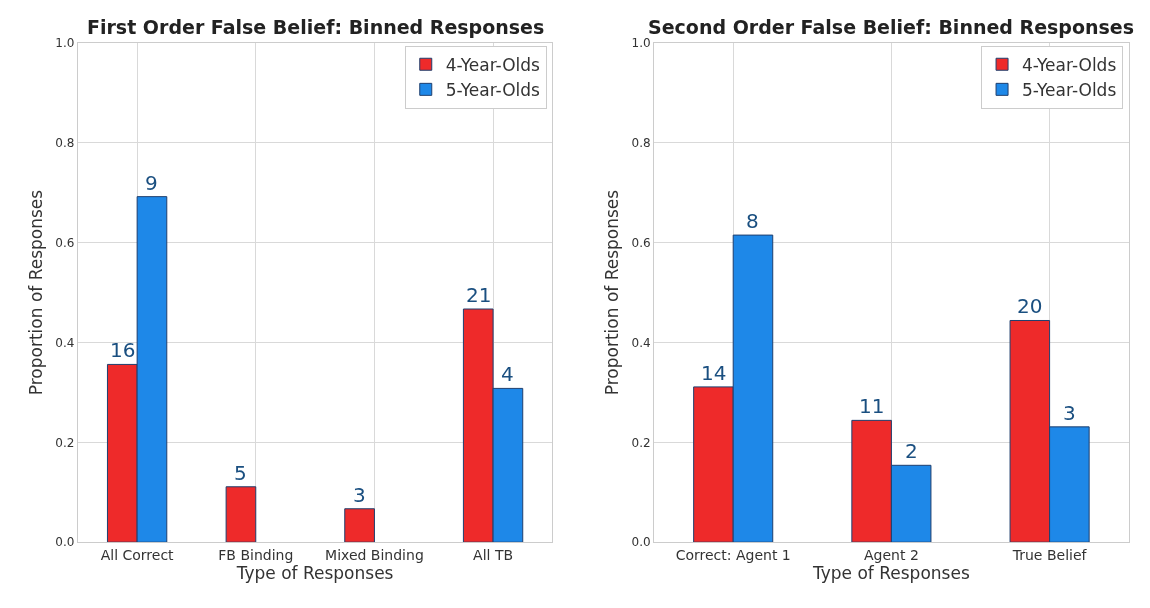 The width and height of the screenshot is (1150, 608). I want to click on annotation: 5, so click(240, 473).